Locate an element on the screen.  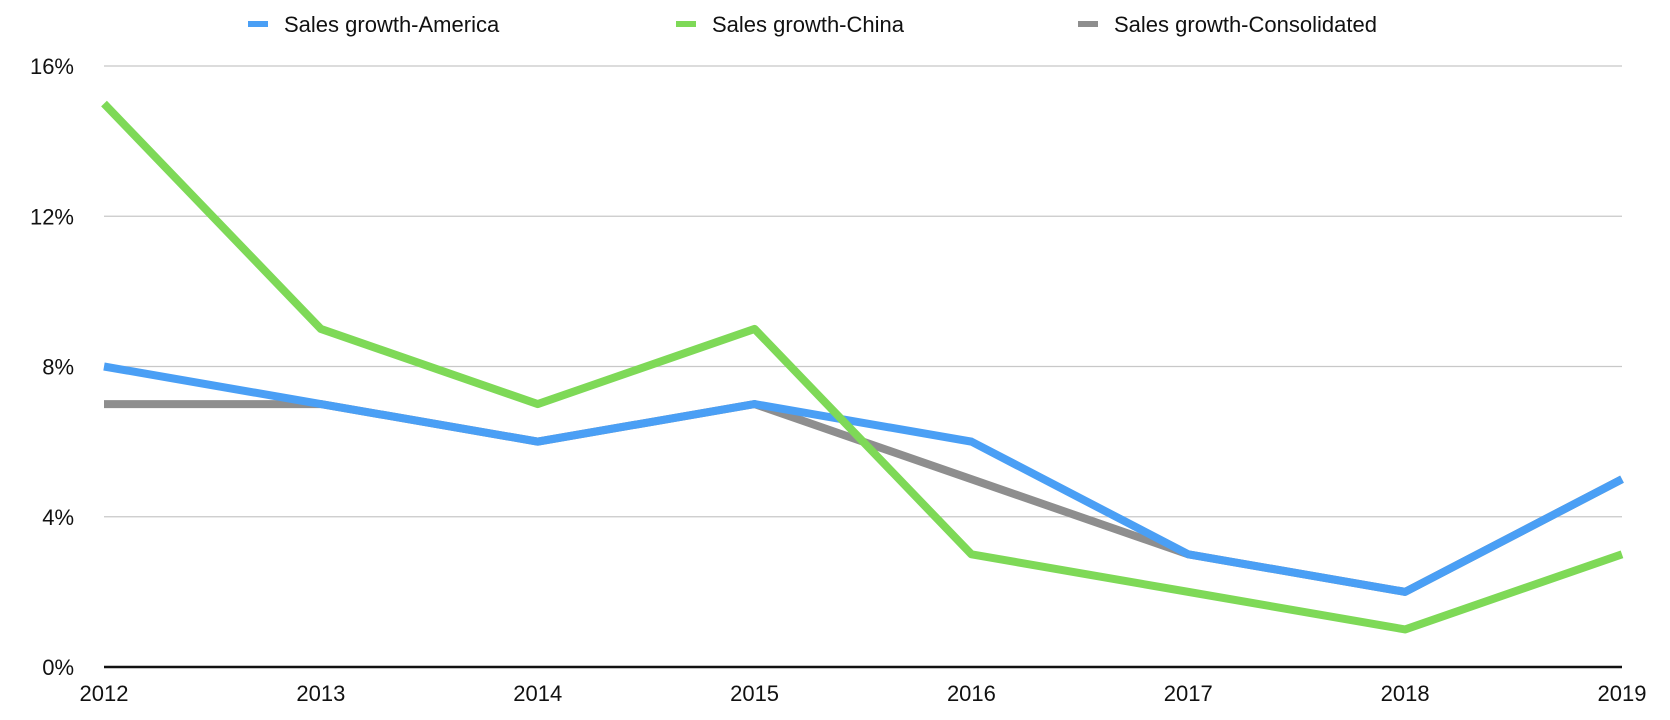
x-axis: 2012 2013 2014 2015 2016 2017 2018 2019 is located at coordinates (863, 685).